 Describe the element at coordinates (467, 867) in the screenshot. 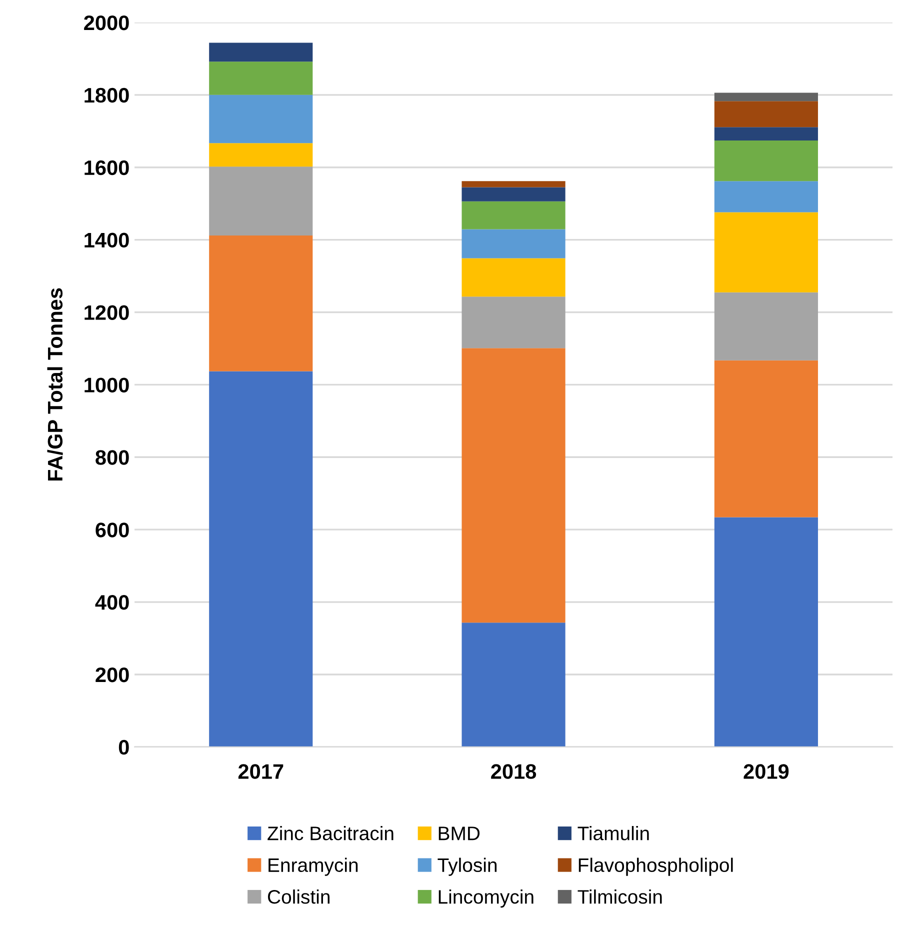

I see `legend-label: Tylosin` at that location.